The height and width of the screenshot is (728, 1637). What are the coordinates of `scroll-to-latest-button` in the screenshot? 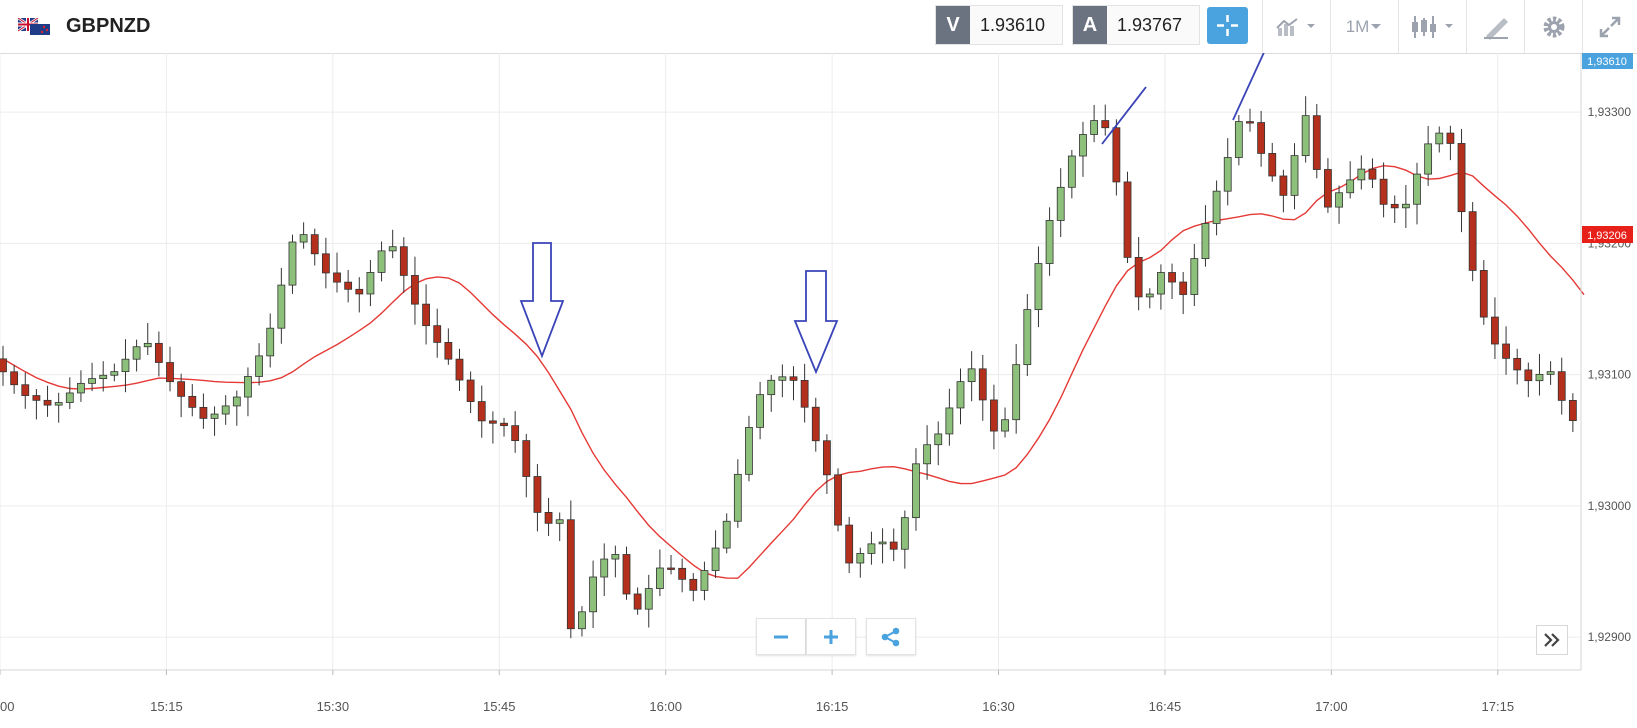 It's located at (1552, 640).